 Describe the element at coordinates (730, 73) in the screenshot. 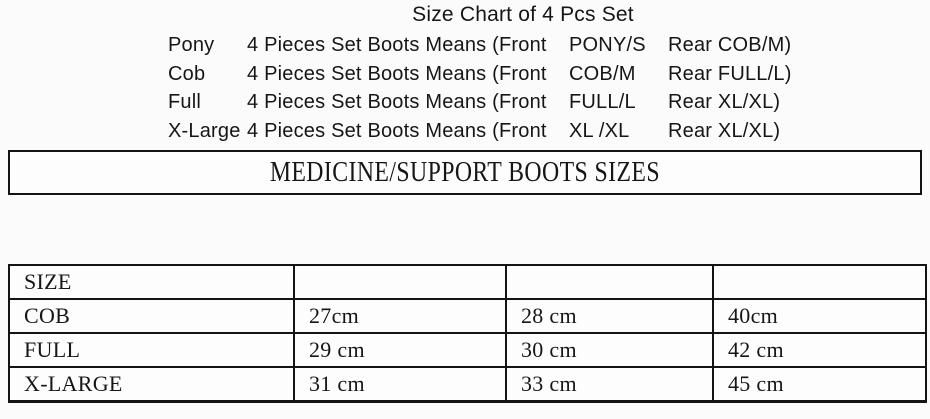

I see `set-line-rear-size: Rear FULL/L)` at that location.